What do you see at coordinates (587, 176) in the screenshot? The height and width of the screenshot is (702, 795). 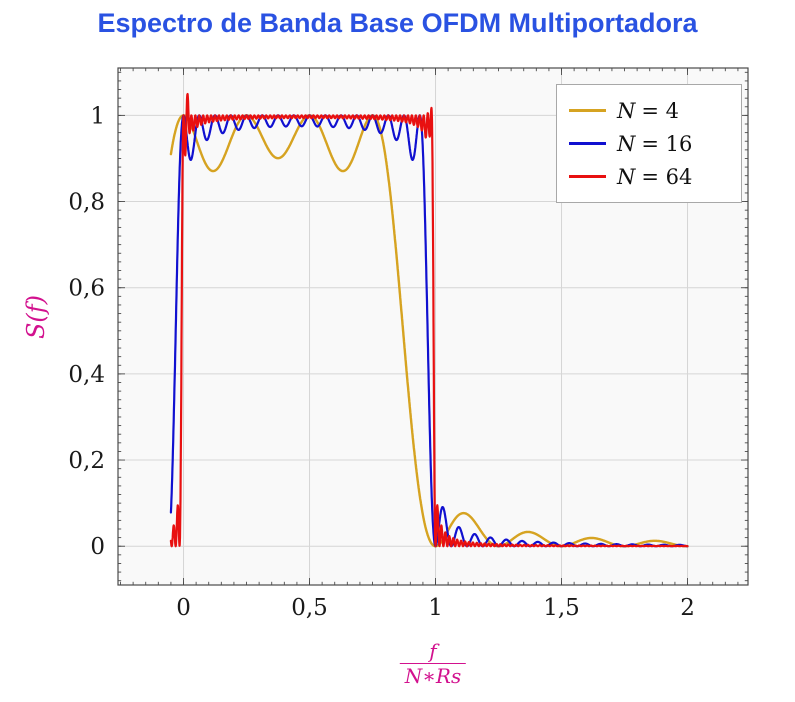 I see `legend-line-swatch-n64` at bounding box center [587, 176].